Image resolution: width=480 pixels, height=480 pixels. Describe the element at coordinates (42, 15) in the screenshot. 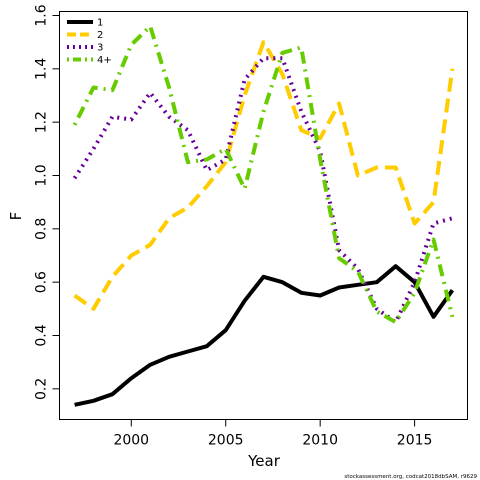

I see `y-tick-label: 1.6` at that location.